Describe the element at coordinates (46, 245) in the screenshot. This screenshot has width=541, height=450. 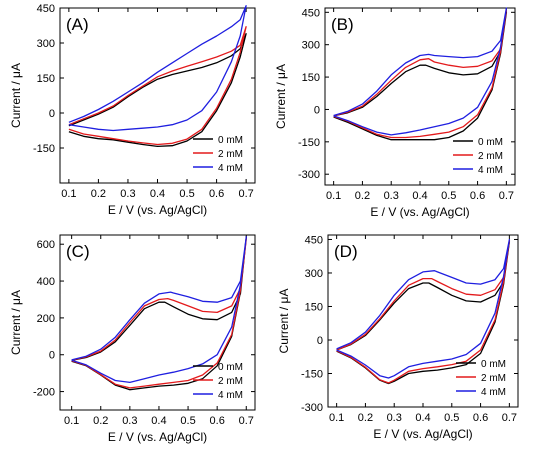
I see `y-tick-label: 600` at that location.